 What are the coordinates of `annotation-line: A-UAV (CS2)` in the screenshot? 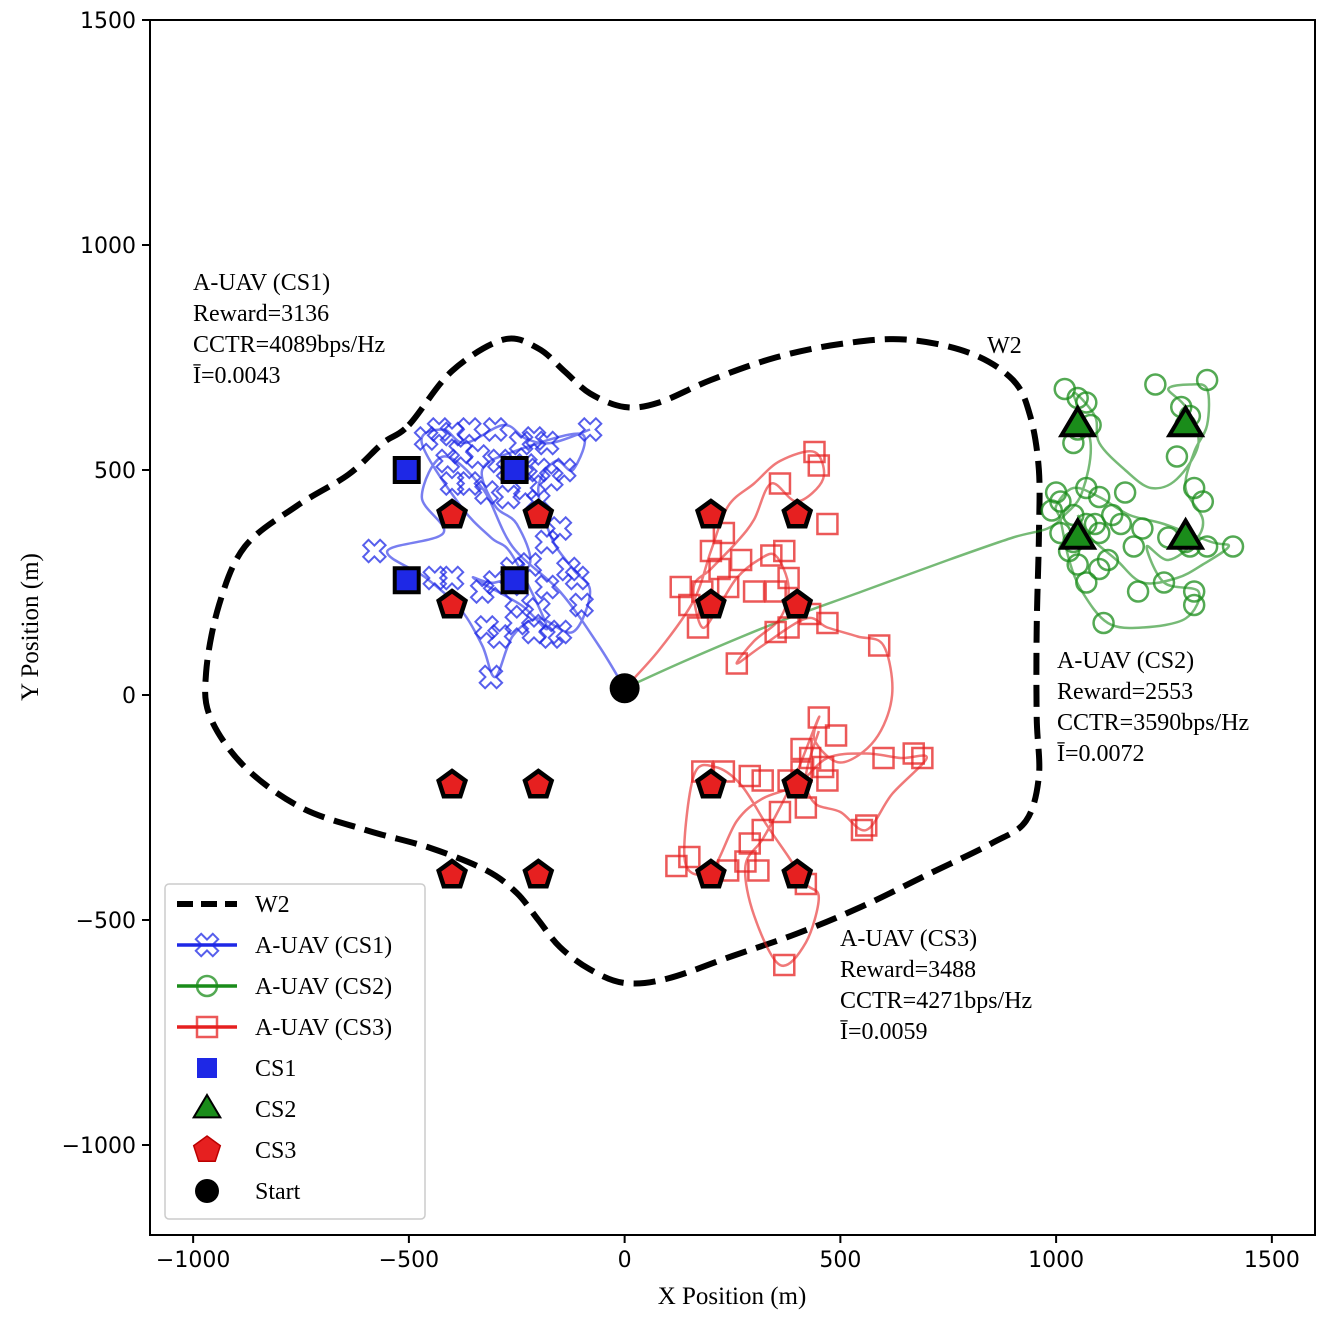 It's located at (1125, 661).